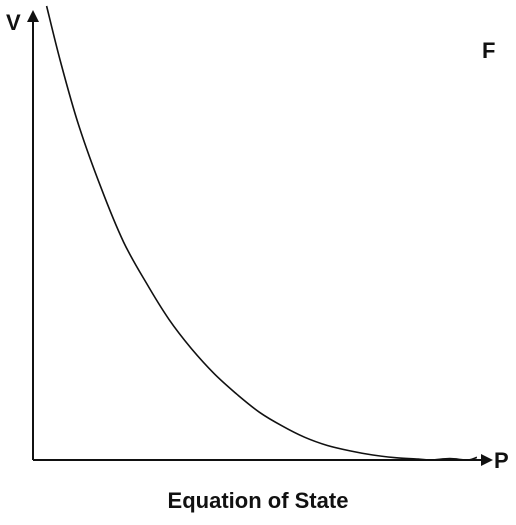  I want to click on y-axis-label: V, so click(13, 22).